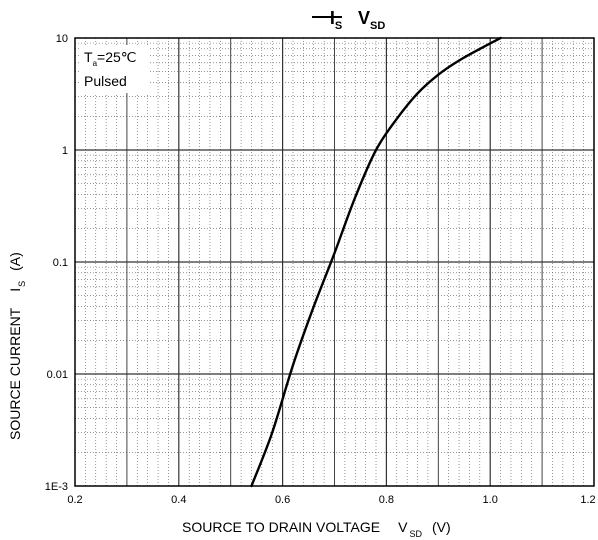  I want to click on x-tick-label: 1.2, so click(587, 500).